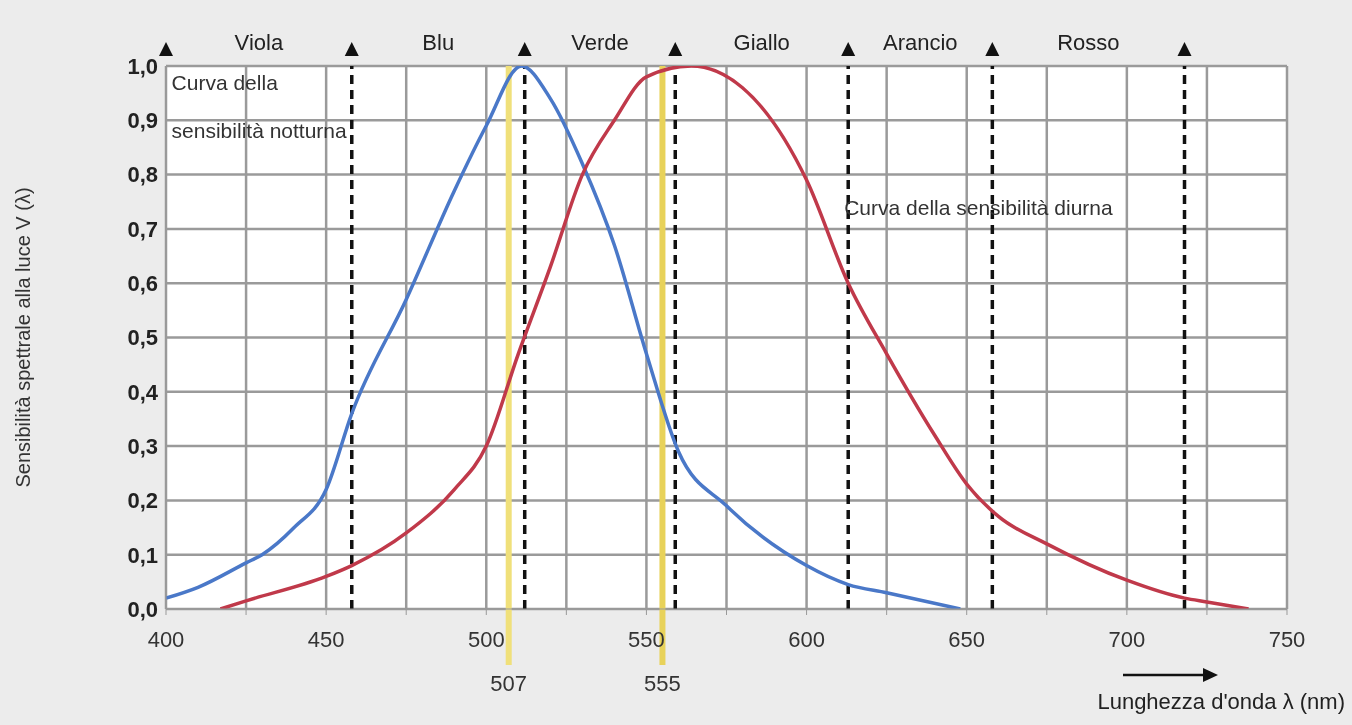 The height and width of the screenshot is (725, 1352). I want to click on y-tick-label: 0,3, so click(142, 446).